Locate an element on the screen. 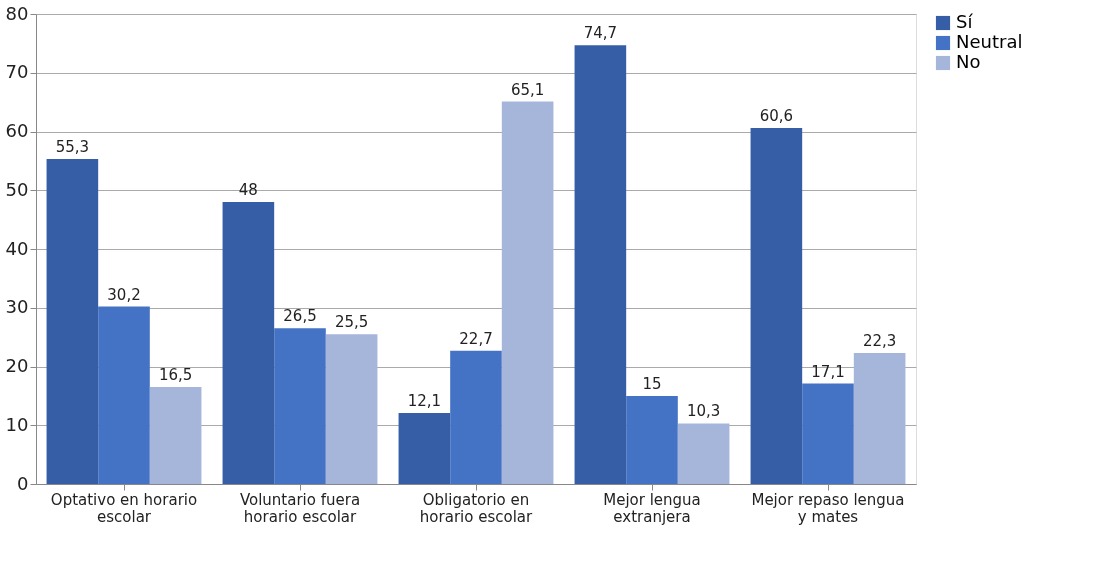 The height and width of the screenshot is (573, 1105). data-label: 12,1 is located at coordinates (424, 400).